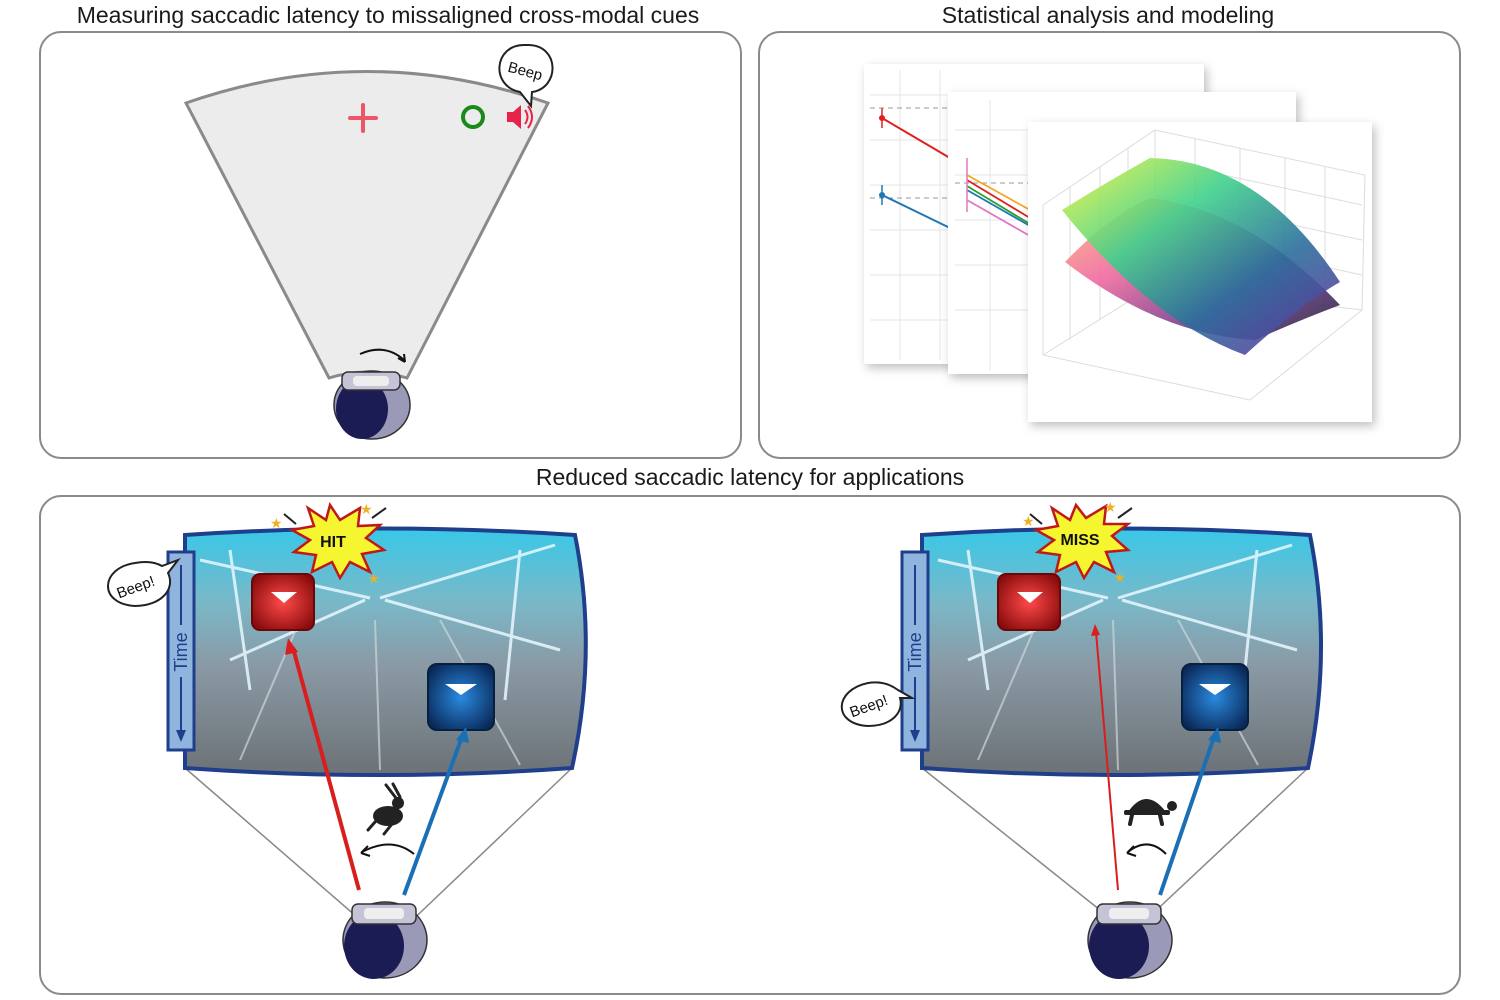 The image size is (1500, 1000). What do you see at coordinates (144, 582) in the screenshot?
I see `hit-beep-bubble: Beep!` at bounding box center [144, 582].